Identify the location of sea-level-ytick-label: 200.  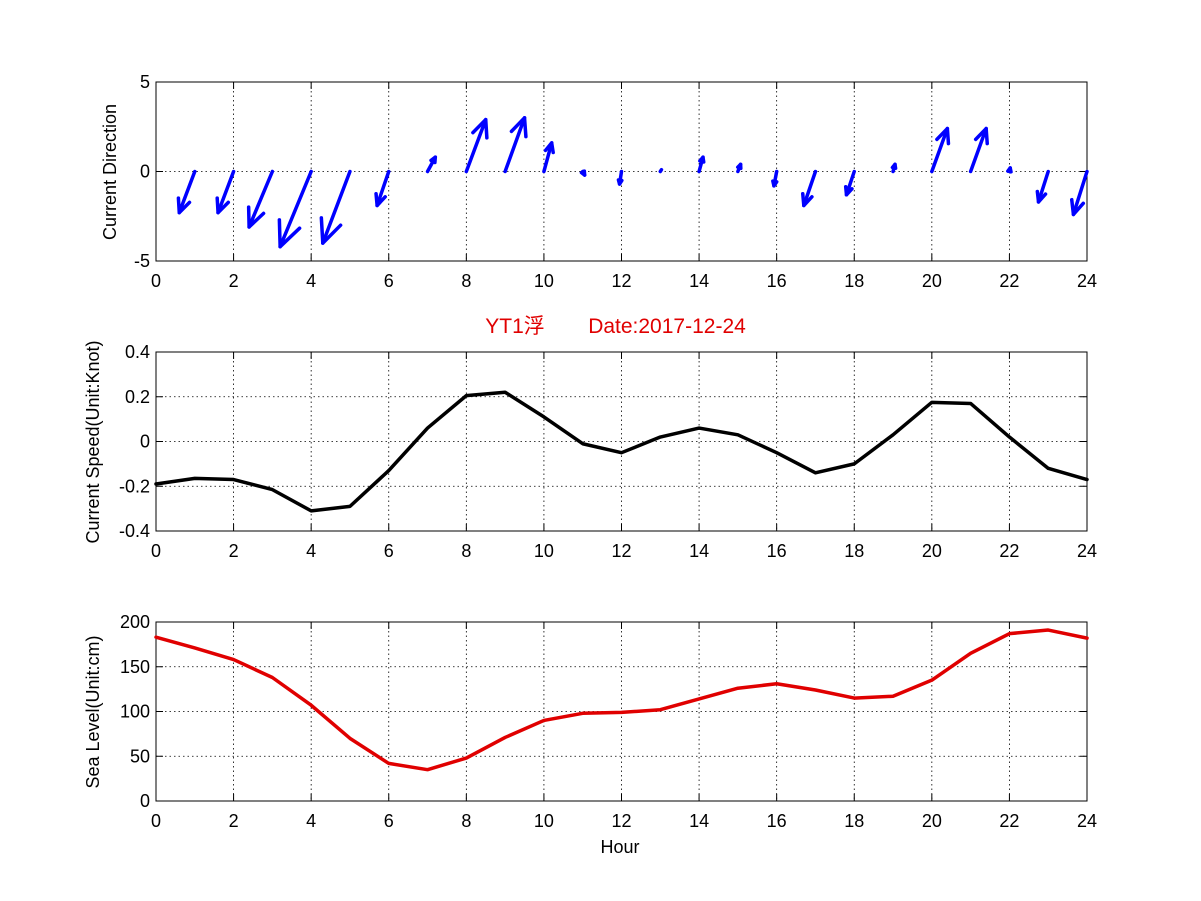
(135, 622).